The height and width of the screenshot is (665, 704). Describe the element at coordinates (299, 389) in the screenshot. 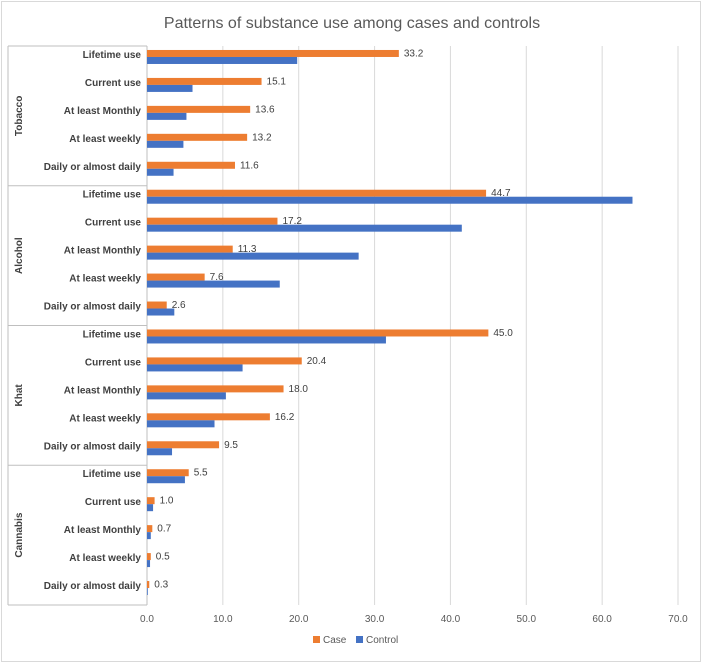

I see `data-label-case: 18.0` at that location.